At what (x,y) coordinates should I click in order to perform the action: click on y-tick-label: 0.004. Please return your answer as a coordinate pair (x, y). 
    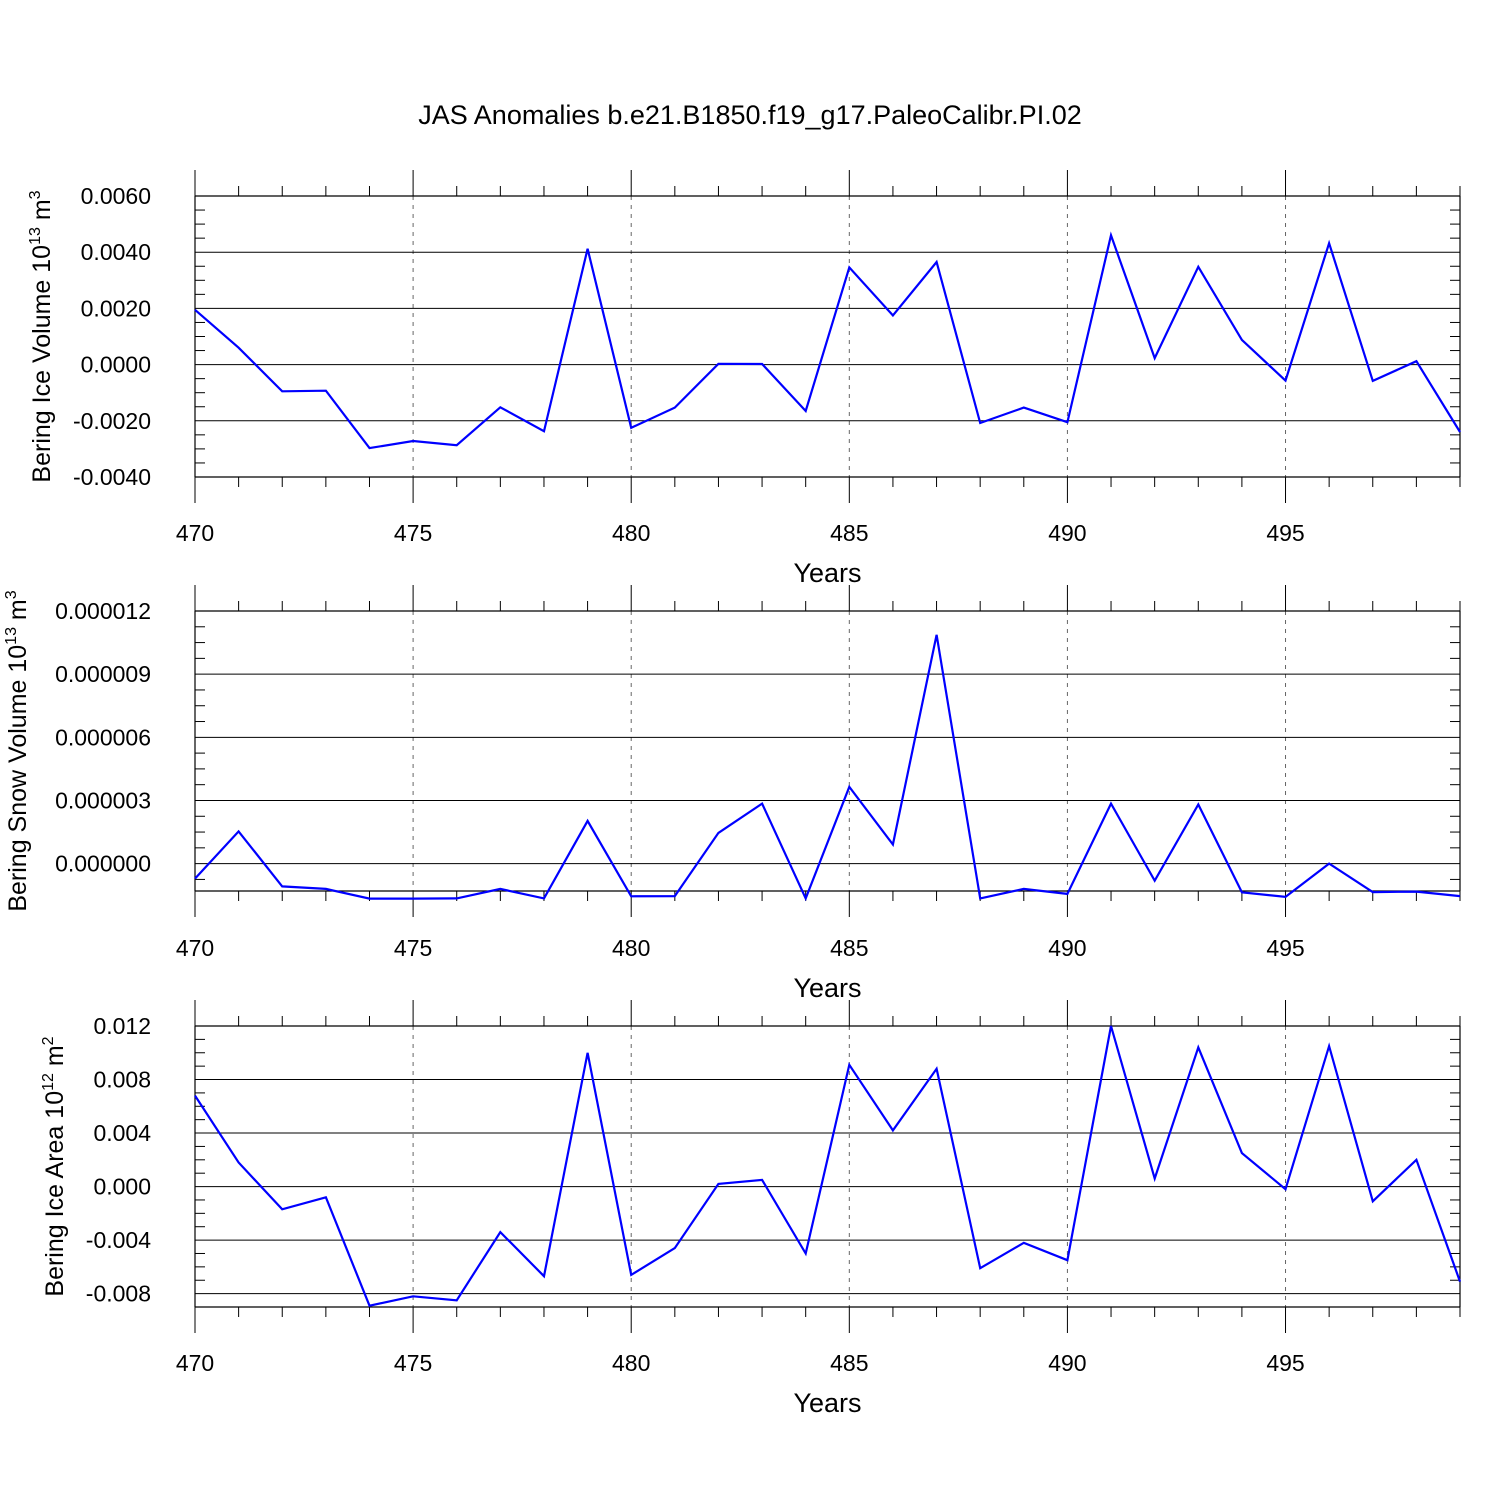
    Looking at the image, I should click on (122, 1133).